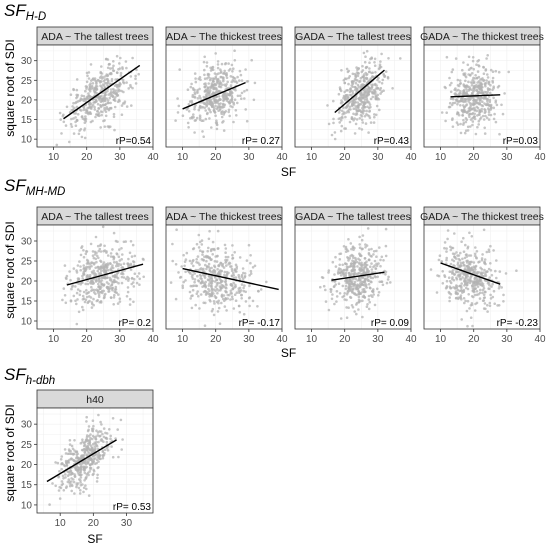  What do you see at coordinates (482, 217) in the screenshot?
I see `facet-strip-label: GADA ~ The thickest trees` at bounding box center [482, 217].